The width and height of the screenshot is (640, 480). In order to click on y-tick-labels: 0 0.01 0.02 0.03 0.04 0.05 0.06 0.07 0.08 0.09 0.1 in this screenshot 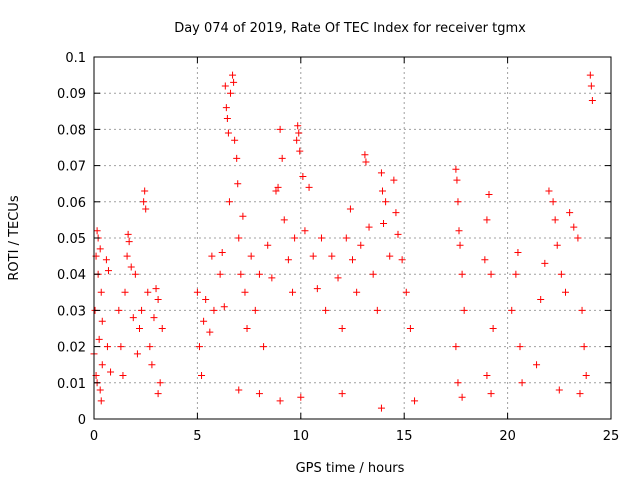, I will do `click(71, 239)`.